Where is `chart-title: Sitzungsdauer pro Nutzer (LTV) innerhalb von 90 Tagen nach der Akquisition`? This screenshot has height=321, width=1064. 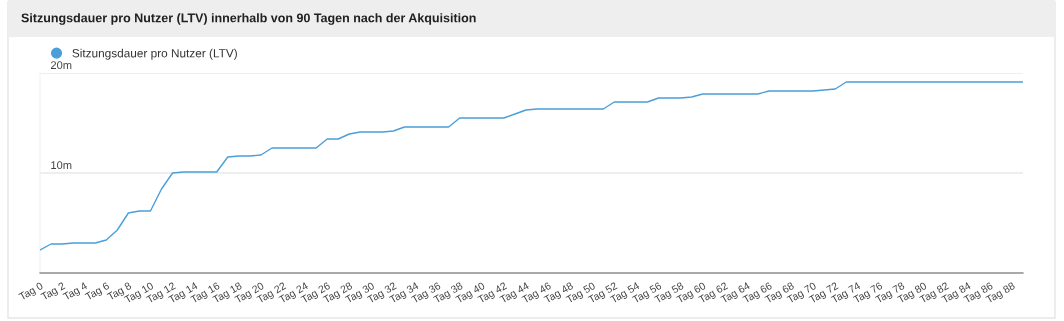 chart-title: Sitzungsdauer pro Nutzer (LTV) innerhalb von 90 Tagen nach der Akquisition is located at coordinates (248, 19).